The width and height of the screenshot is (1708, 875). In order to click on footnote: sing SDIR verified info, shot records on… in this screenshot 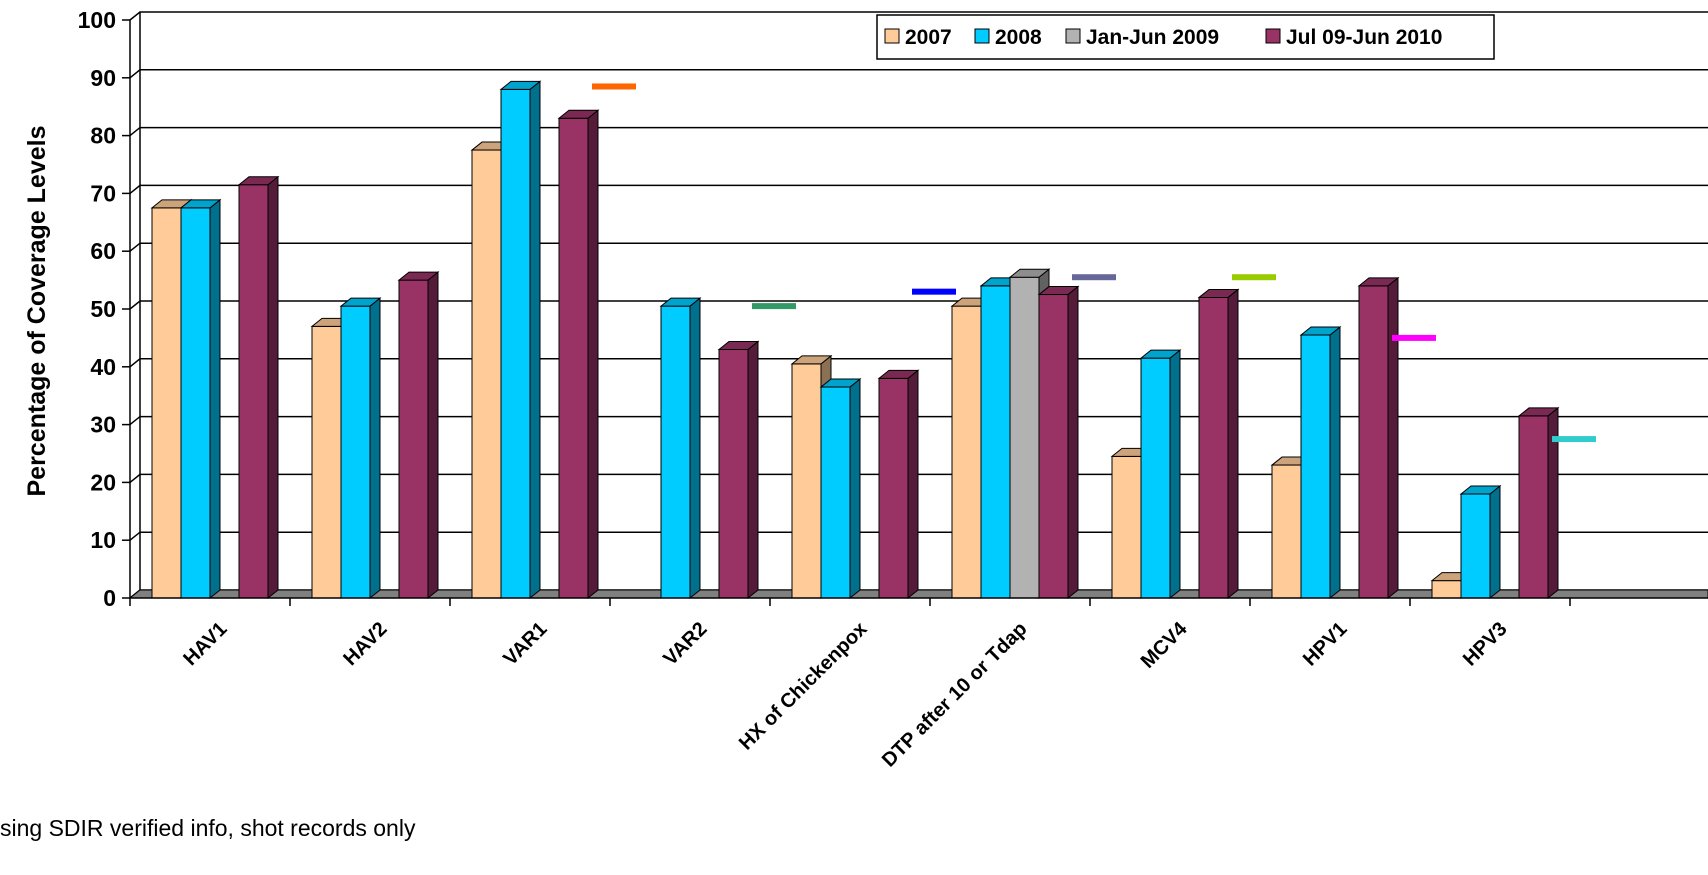, I will do `click(208, 828)`.